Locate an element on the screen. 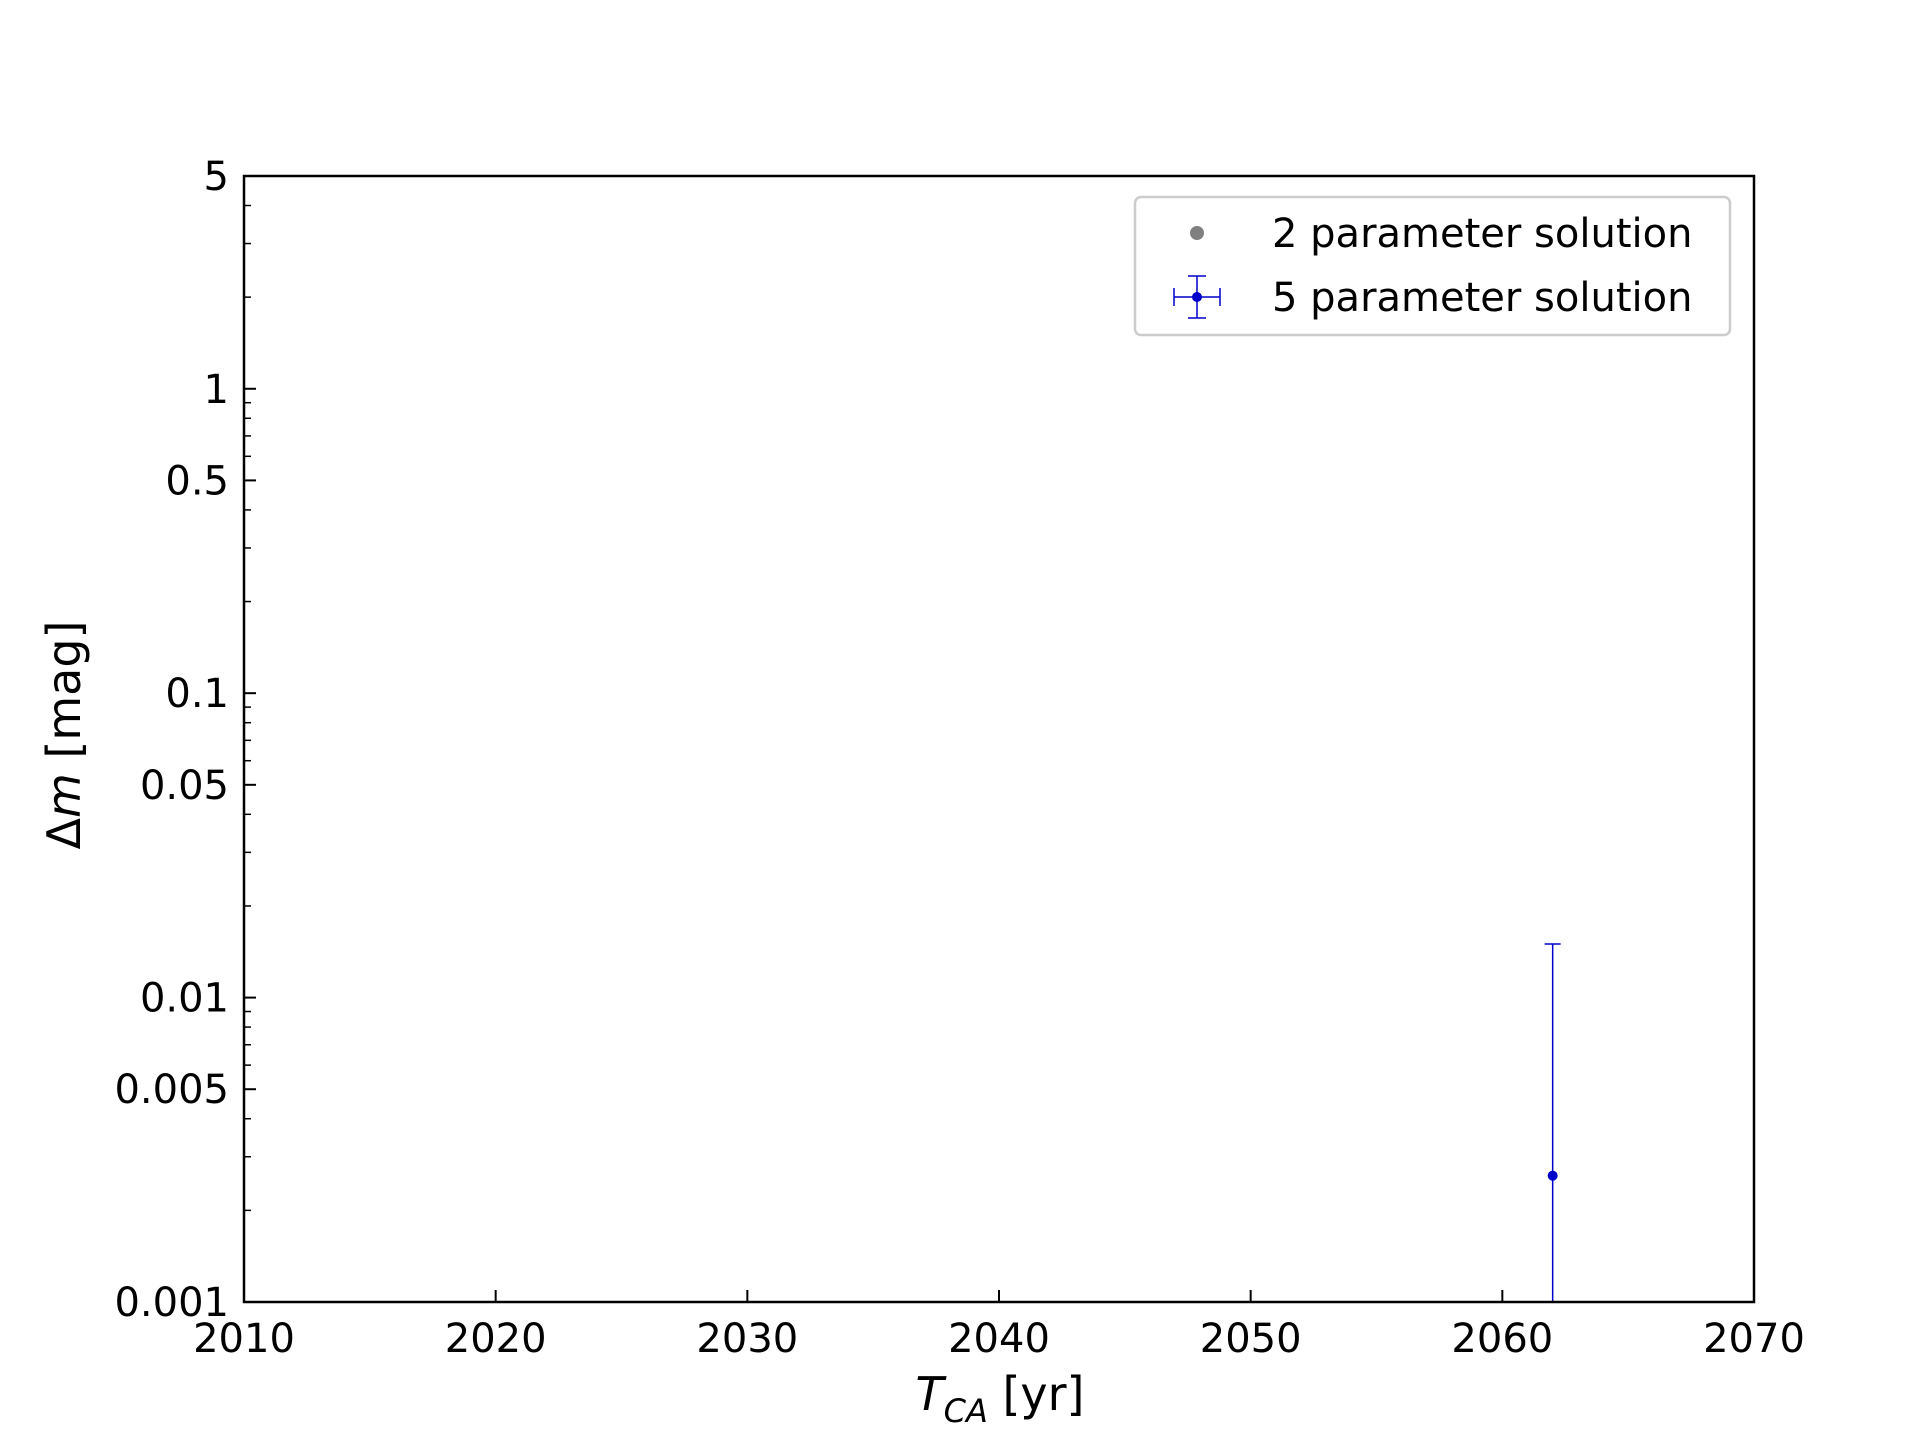 This screenshot has height=1440, width=1920. data-marks is located at coordinates (1552, 1122).